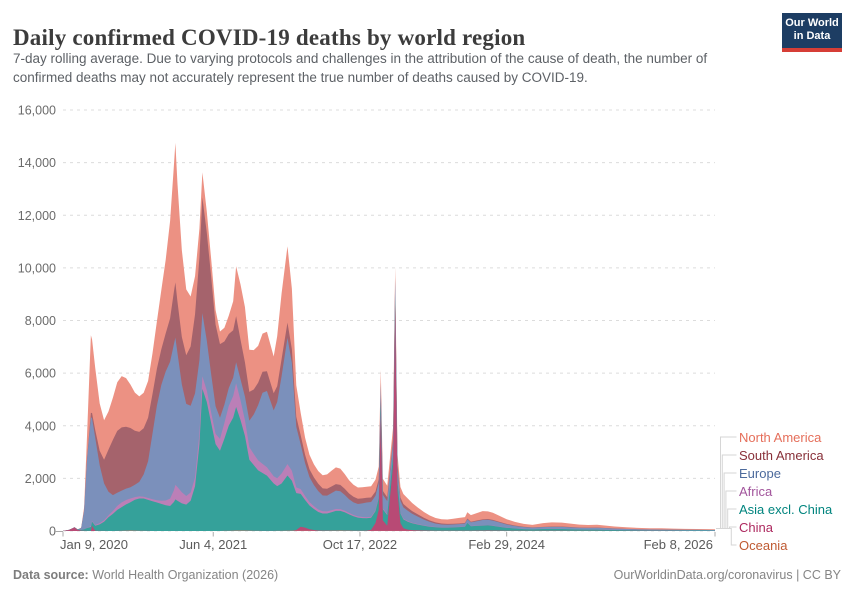 The image size is (850, 600). Describe the element at coordinates (40, 426) in the screenshot. I see `y-axis-tick-4000: 4,000` at that location.